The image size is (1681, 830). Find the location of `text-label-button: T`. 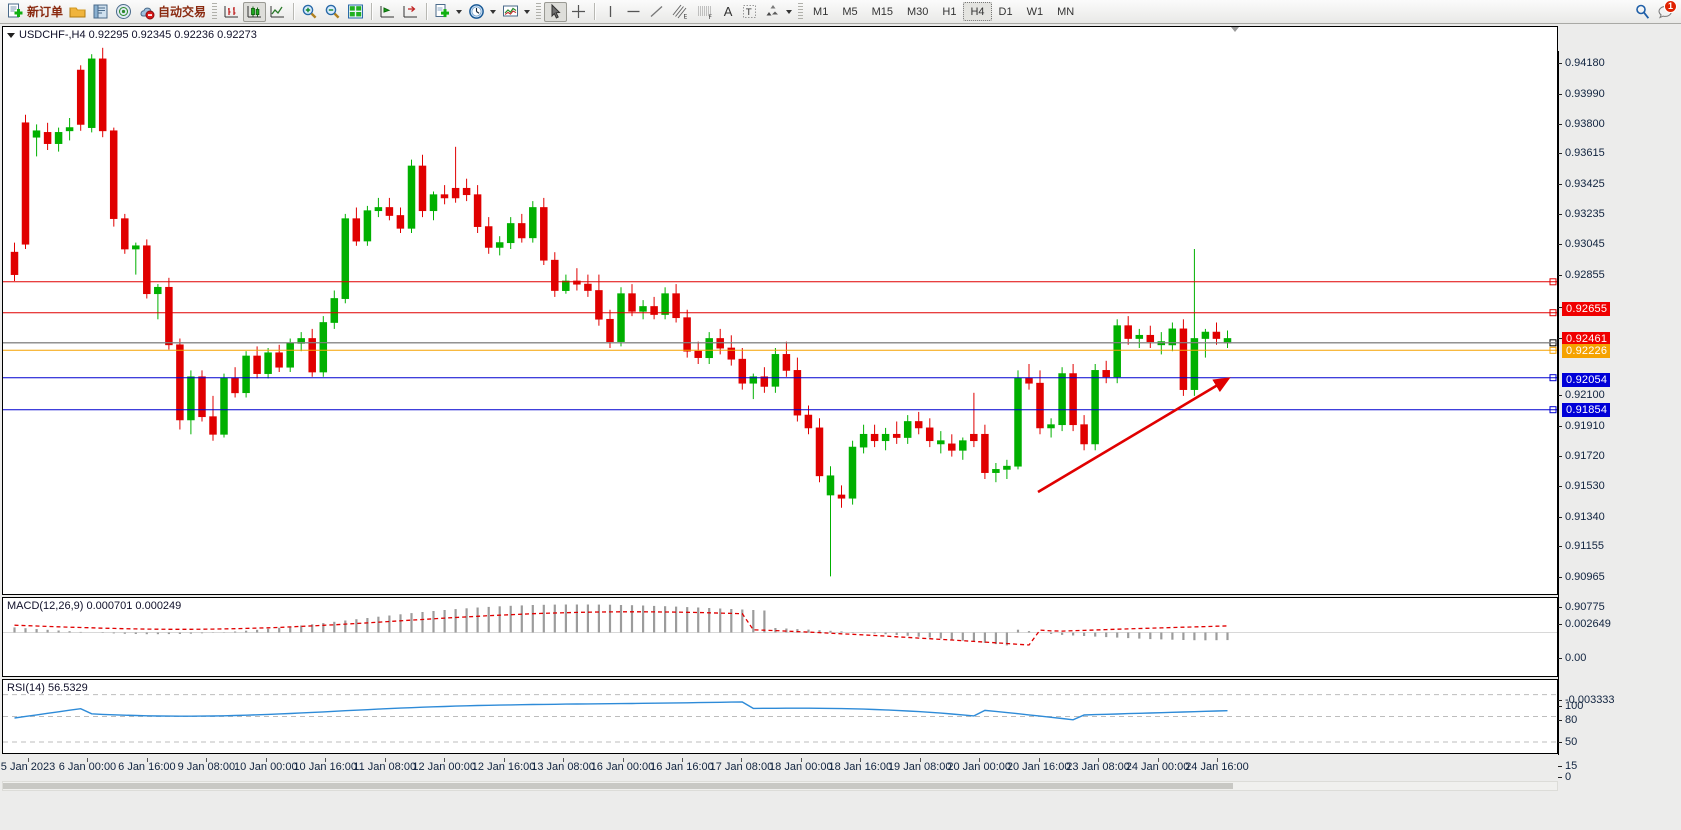

text-label-button: T is located at coordinates (749, 12).